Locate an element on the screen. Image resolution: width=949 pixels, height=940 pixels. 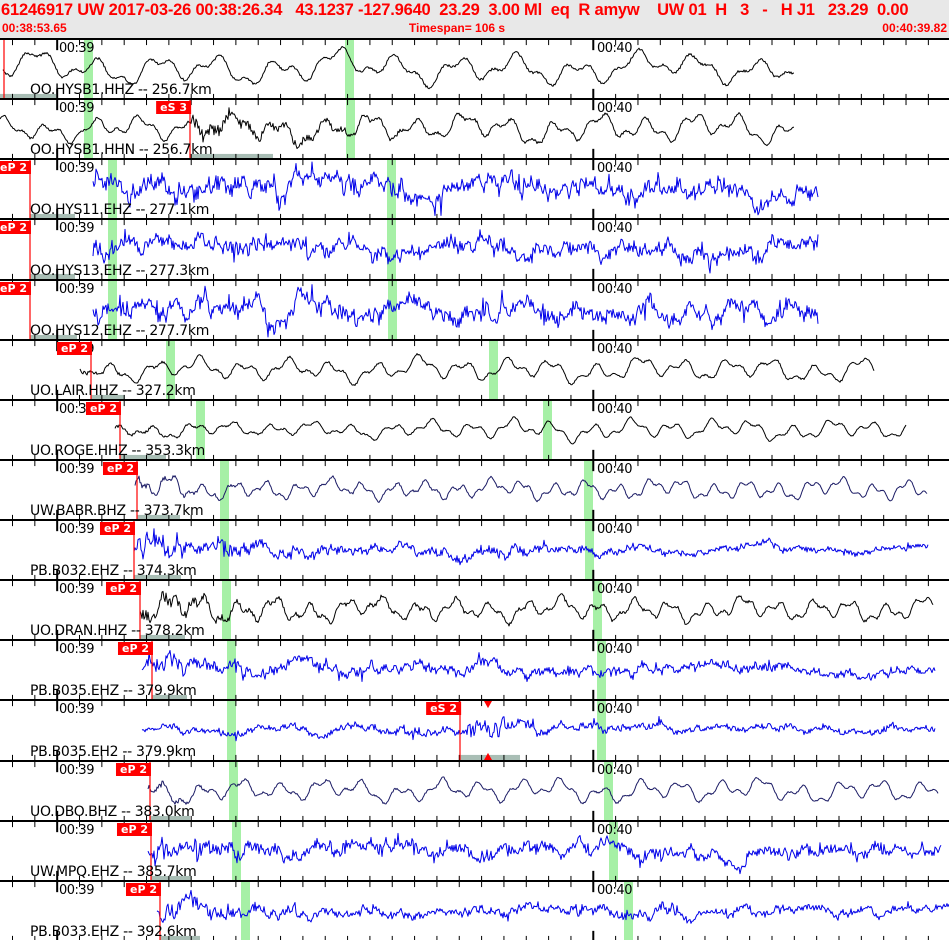
trace-row-OO.HYS13.EHZ: 00:39 00:40 eP 2 OO.HYS13.EHZ -- 277.3km is located at coordinates (474, 248).